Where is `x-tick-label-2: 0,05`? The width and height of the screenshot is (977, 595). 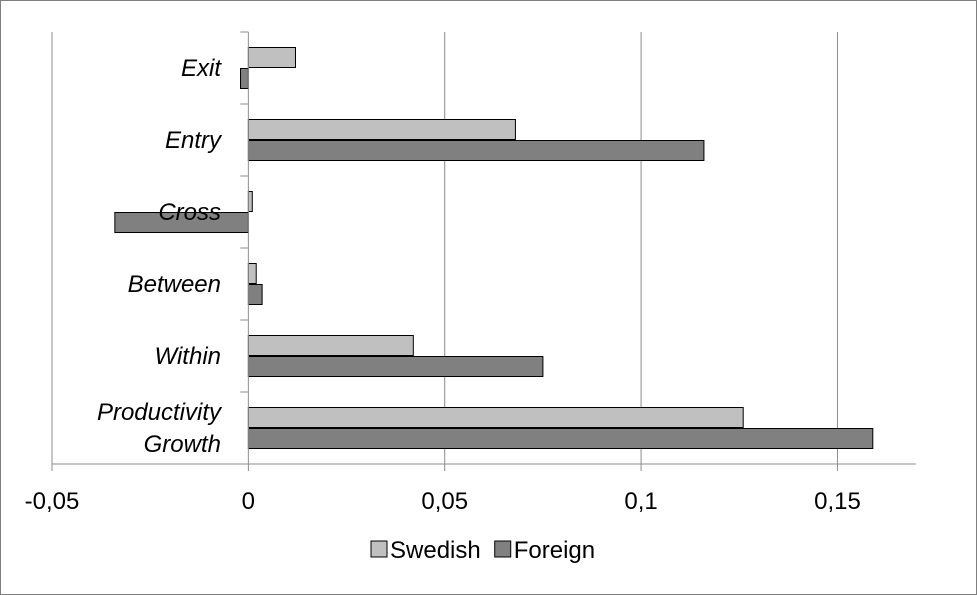 x-tick-label-2: 0,05 is located at coordinates (444, 501).